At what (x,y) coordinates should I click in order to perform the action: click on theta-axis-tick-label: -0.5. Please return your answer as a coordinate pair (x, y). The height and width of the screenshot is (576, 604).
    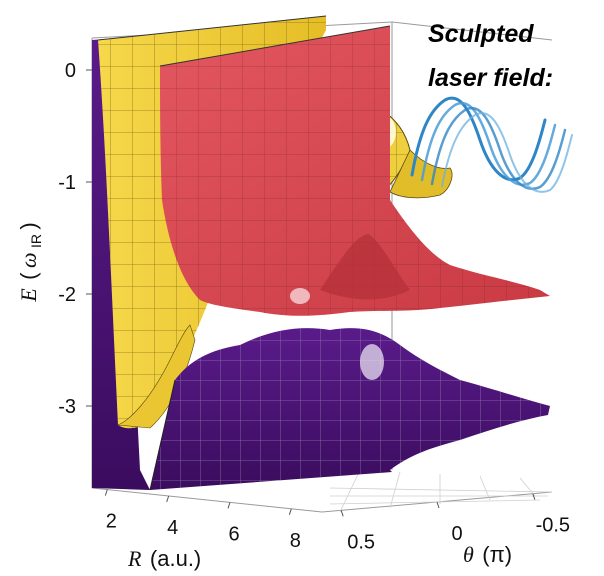
    Looking at the image, I should click on (553, 526).